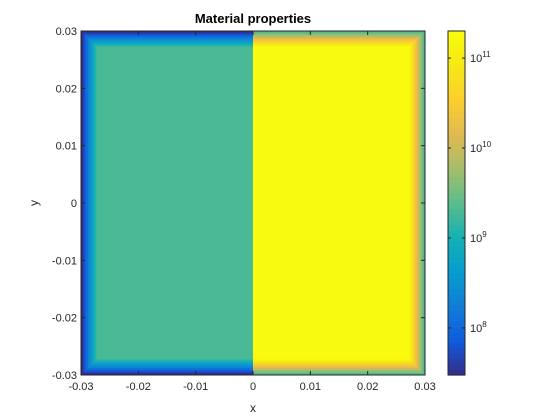 The image size is (560, 420). What do you see at coordinates (64, 376) in the screenshot?
I see `y-tick-label: -0.03` at bounding box center [64, 376].